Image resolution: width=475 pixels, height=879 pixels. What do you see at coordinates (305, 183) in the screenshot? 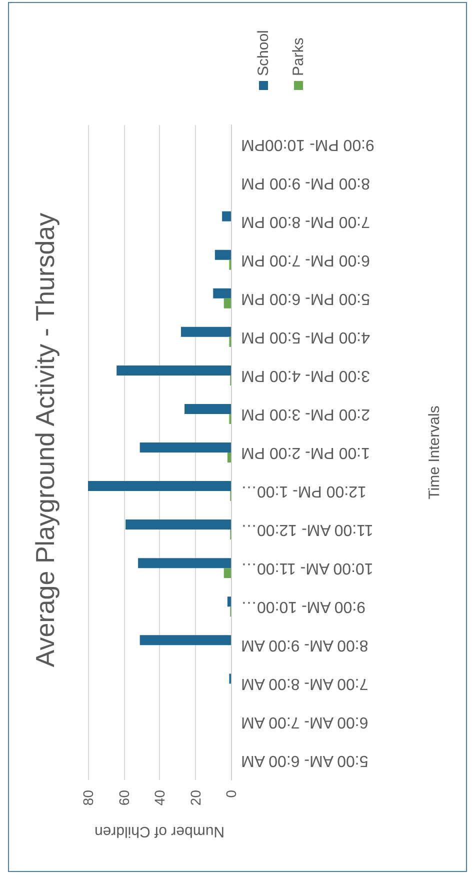
I see `y-tick-label: 8:00 PM- 9:00 PM` at bounding box center [305, 183].